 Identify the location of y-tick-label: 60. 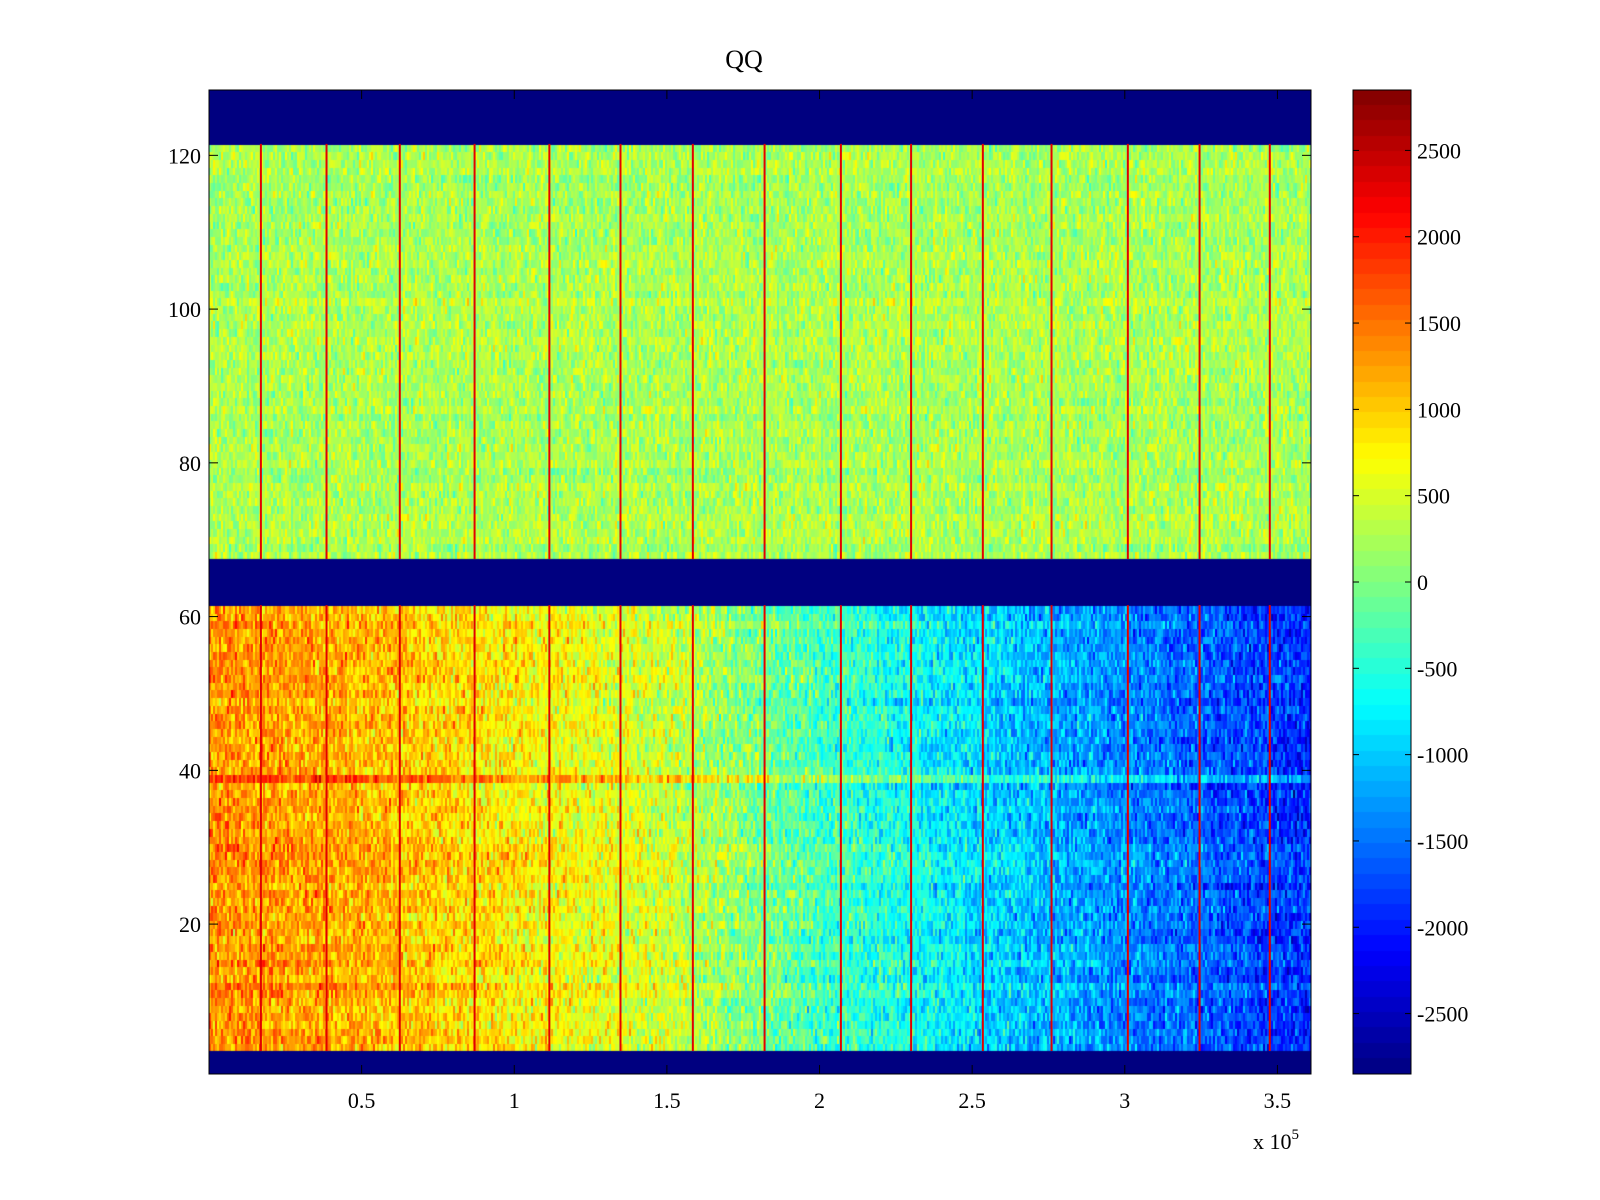
(190, 617).